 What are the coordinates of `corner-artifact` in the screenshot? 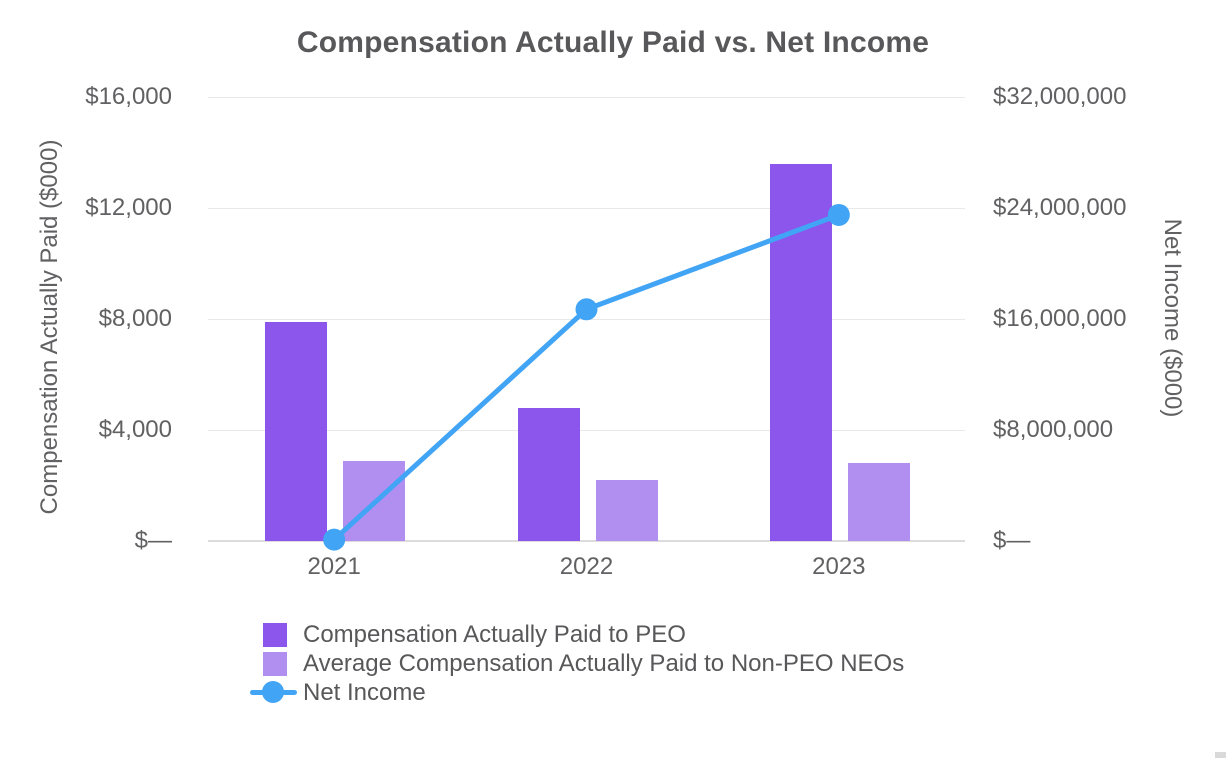 It's located at (1220, 755).